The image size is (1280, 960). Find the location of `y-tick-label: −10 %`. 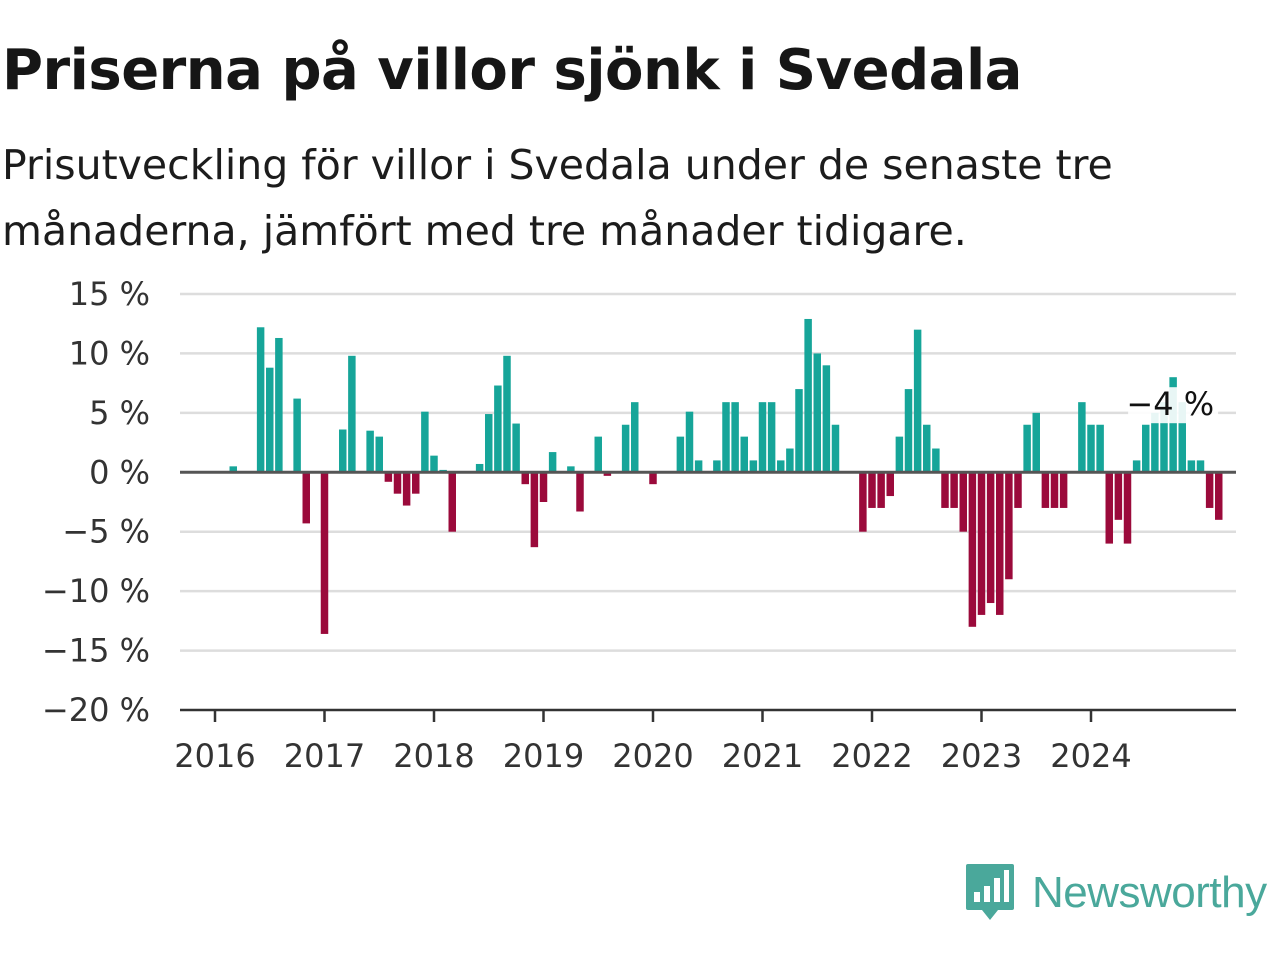

y-tick-label: −10 % is located at coordinates (96, 591).